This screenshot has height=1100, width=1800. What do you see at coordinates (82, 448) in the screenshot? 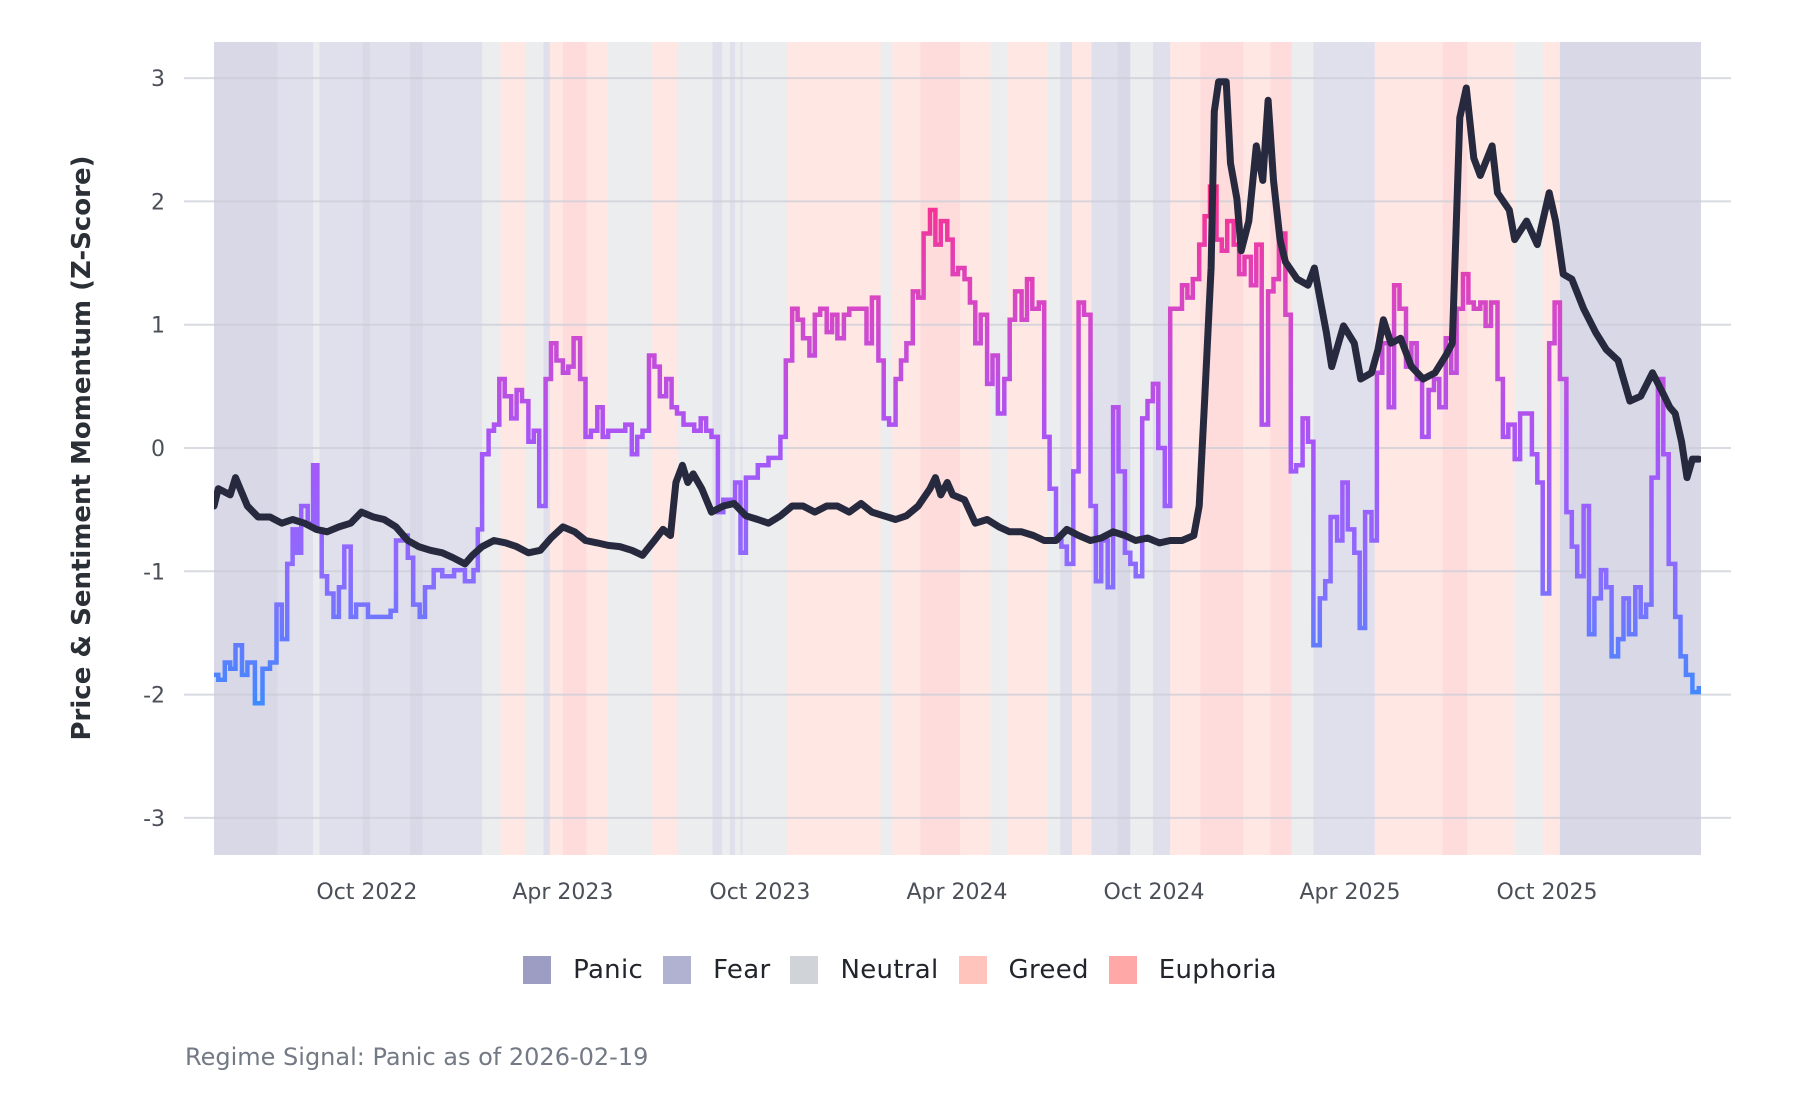
I see `y-axis-title: Price & Sentiment Momentum (Z-Score)` at bounding box center [82, 448].